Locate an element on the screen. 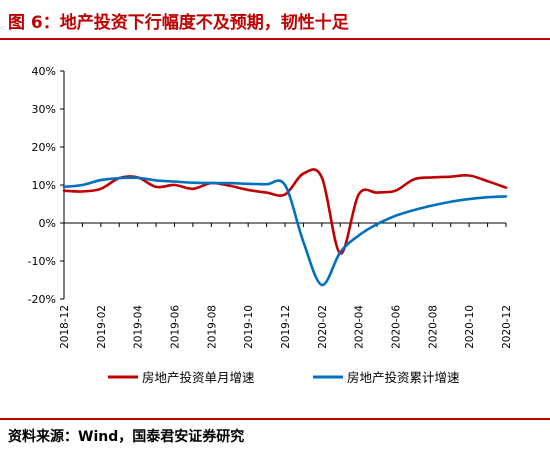  legend: 房地产投资单月增速 房地产投资累计增速 is located at coordinates (284, 377).